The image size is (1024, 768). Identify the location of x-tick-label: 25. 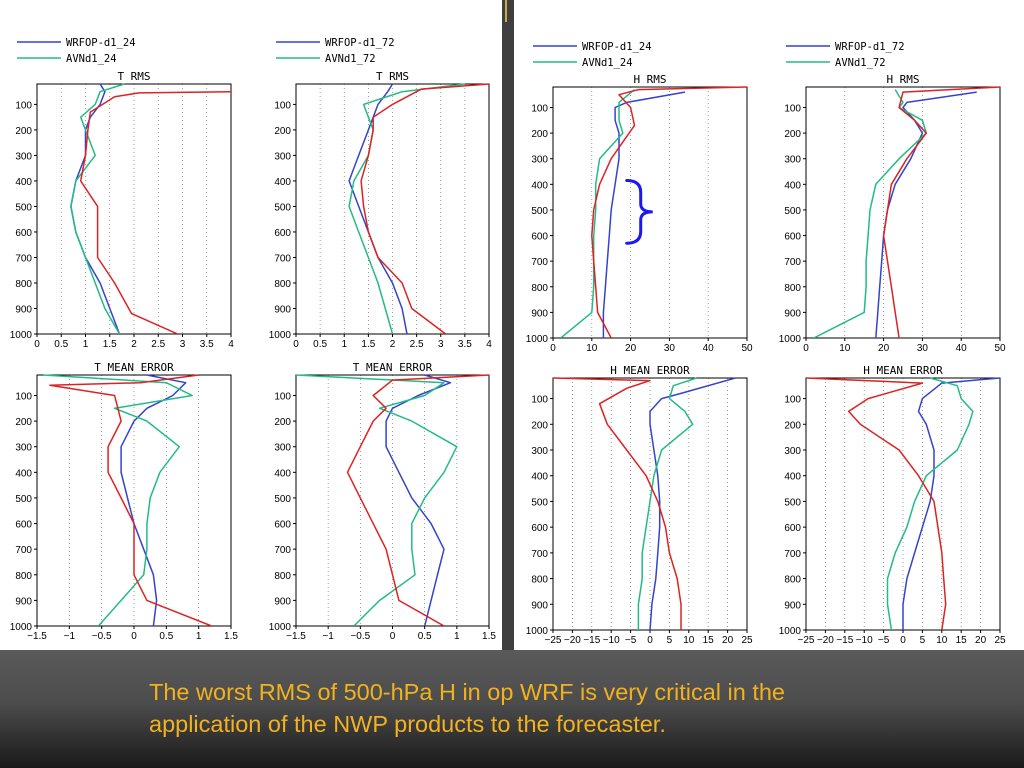
(1000, 640).